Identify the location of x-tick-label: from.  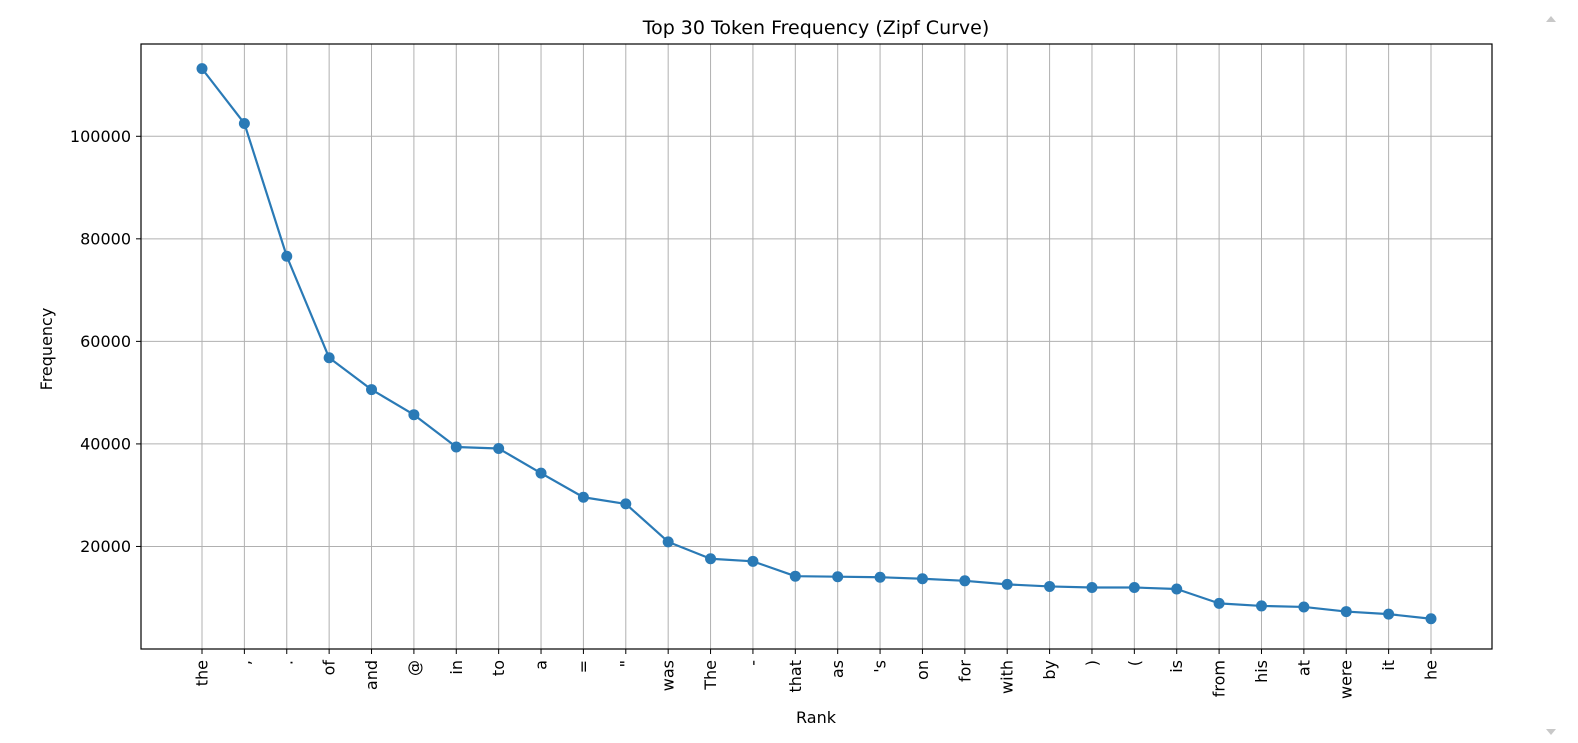
(1219, 678).